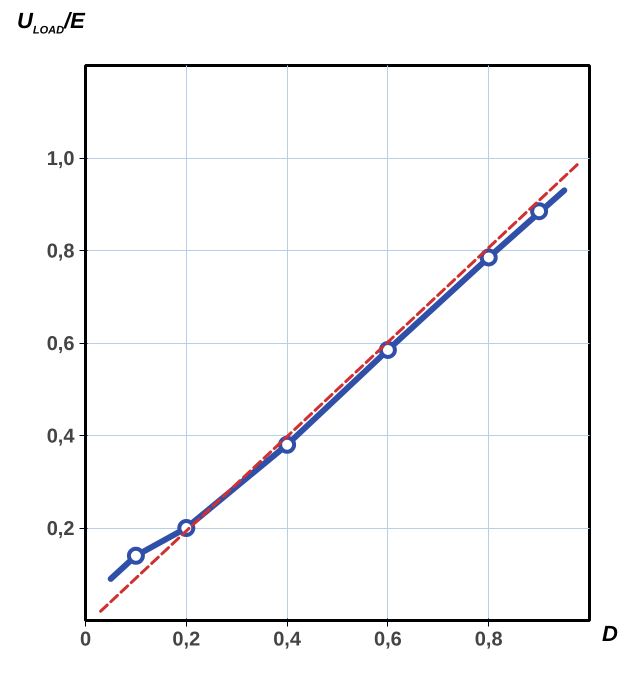  I want to click on y-tick-label: 0,8, so click(60, 251).